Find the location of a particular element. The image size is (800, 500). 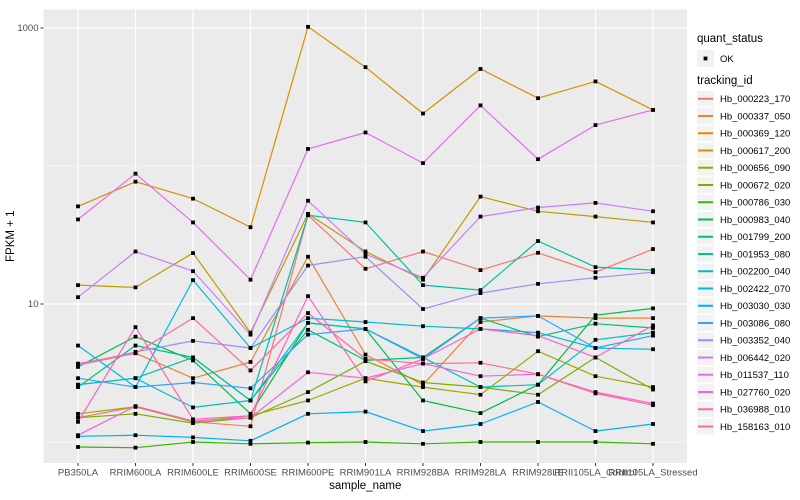

x-tick-label: RRIM600LA is located at coordinates (136, 473).